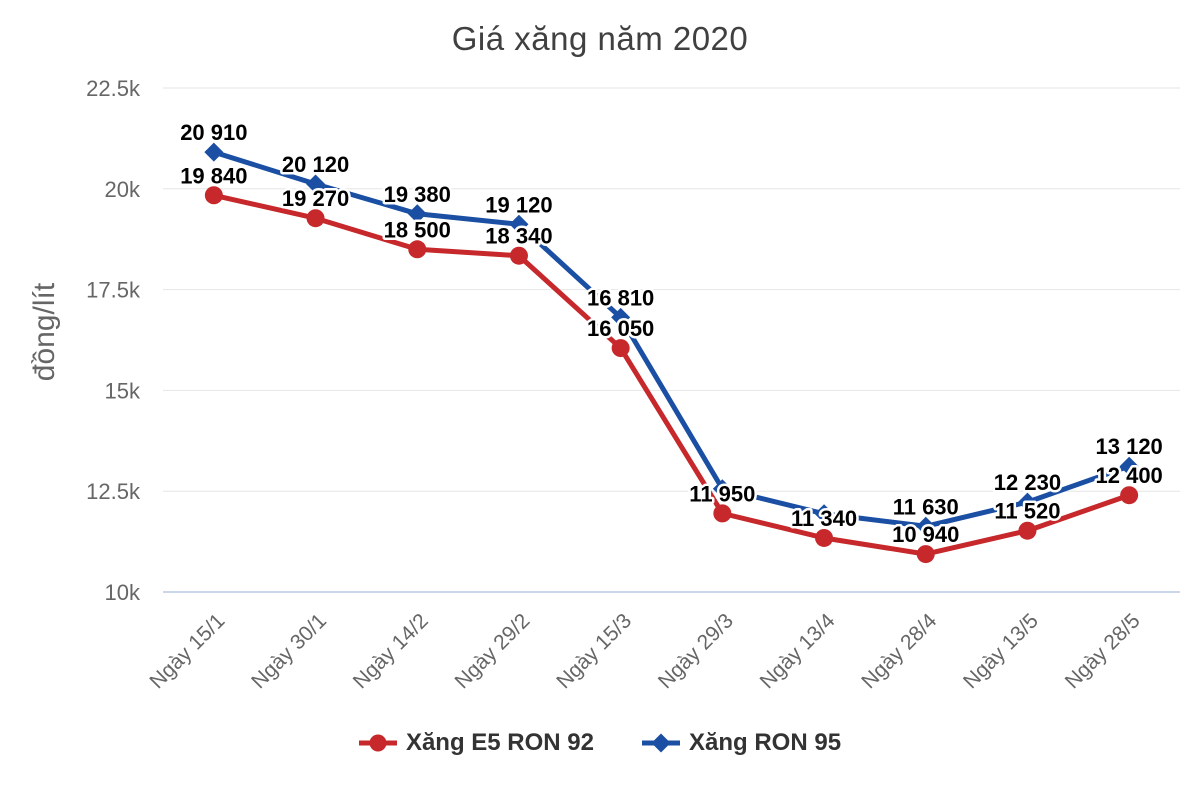 The height and width of the screenshot is (800, 1200). Describe the element at coordinates (1027, 482) in the screenshot. I see `data-point-label: 12 230` at that location.